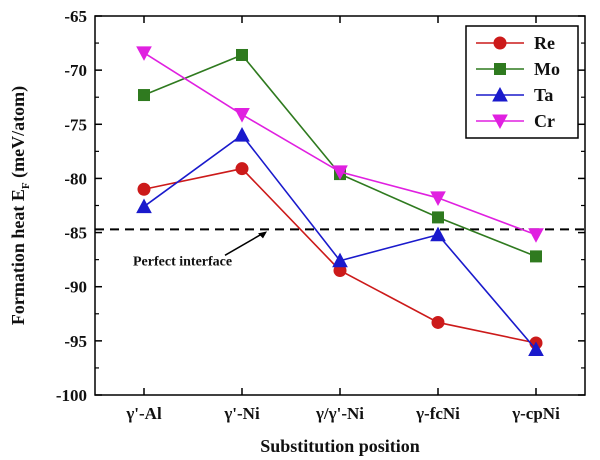  What do you see at coordinates (535, 413) in the screenshot?
I see `x-tick-label-5: γ-cpNi` at bounding box center [535, 413].